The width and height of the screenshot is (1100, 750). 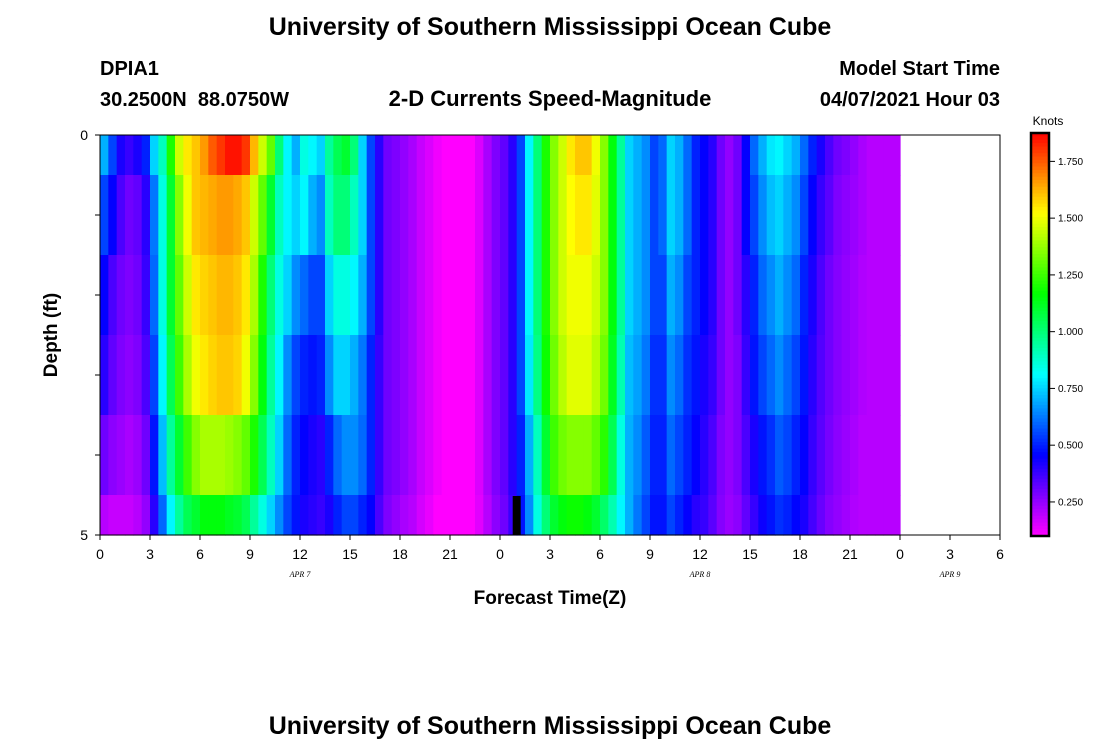 What do you see at coordinates (700, 574) in the screenshot?
I see `date-label: APR 8` at bounding box center [700, 574].